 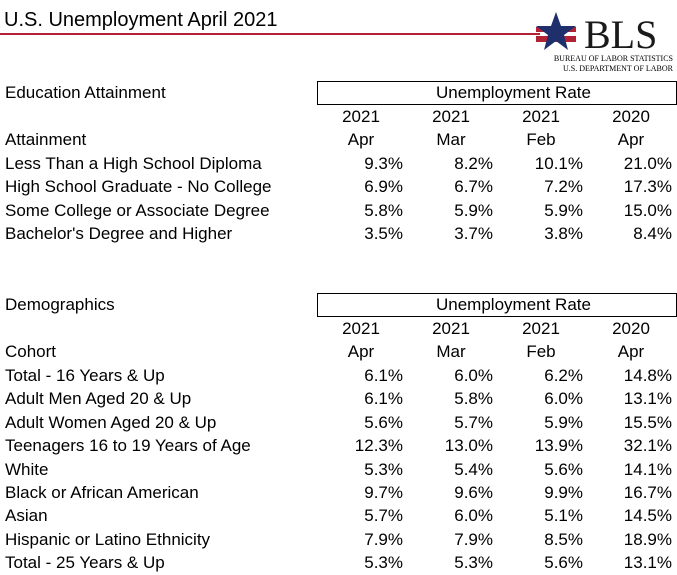 What do you see at coordinates (383, 187) in the screenshot?
I see `rate-cell: 6.9%` at bounding box center [383, 187].